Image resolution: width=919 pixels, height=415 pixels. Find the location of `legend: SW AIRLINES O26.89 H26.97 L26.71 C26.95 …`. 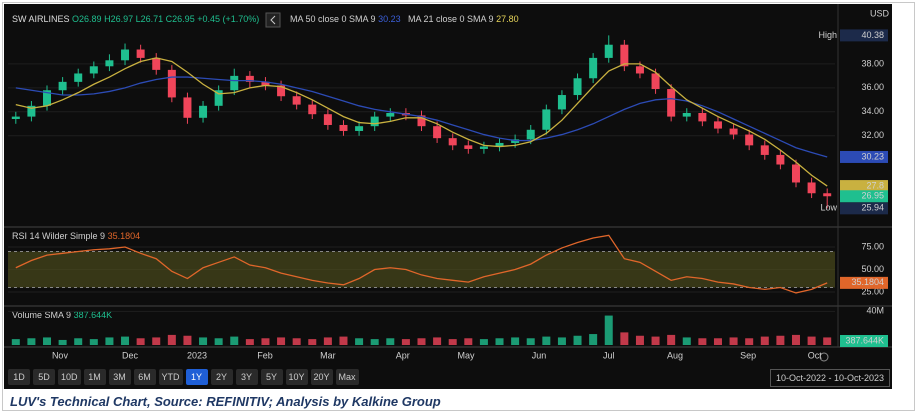

legend: SW AIRLINES O26.89 H26.97 L26.71 C26.95 … is located at coordinates (135, 19).